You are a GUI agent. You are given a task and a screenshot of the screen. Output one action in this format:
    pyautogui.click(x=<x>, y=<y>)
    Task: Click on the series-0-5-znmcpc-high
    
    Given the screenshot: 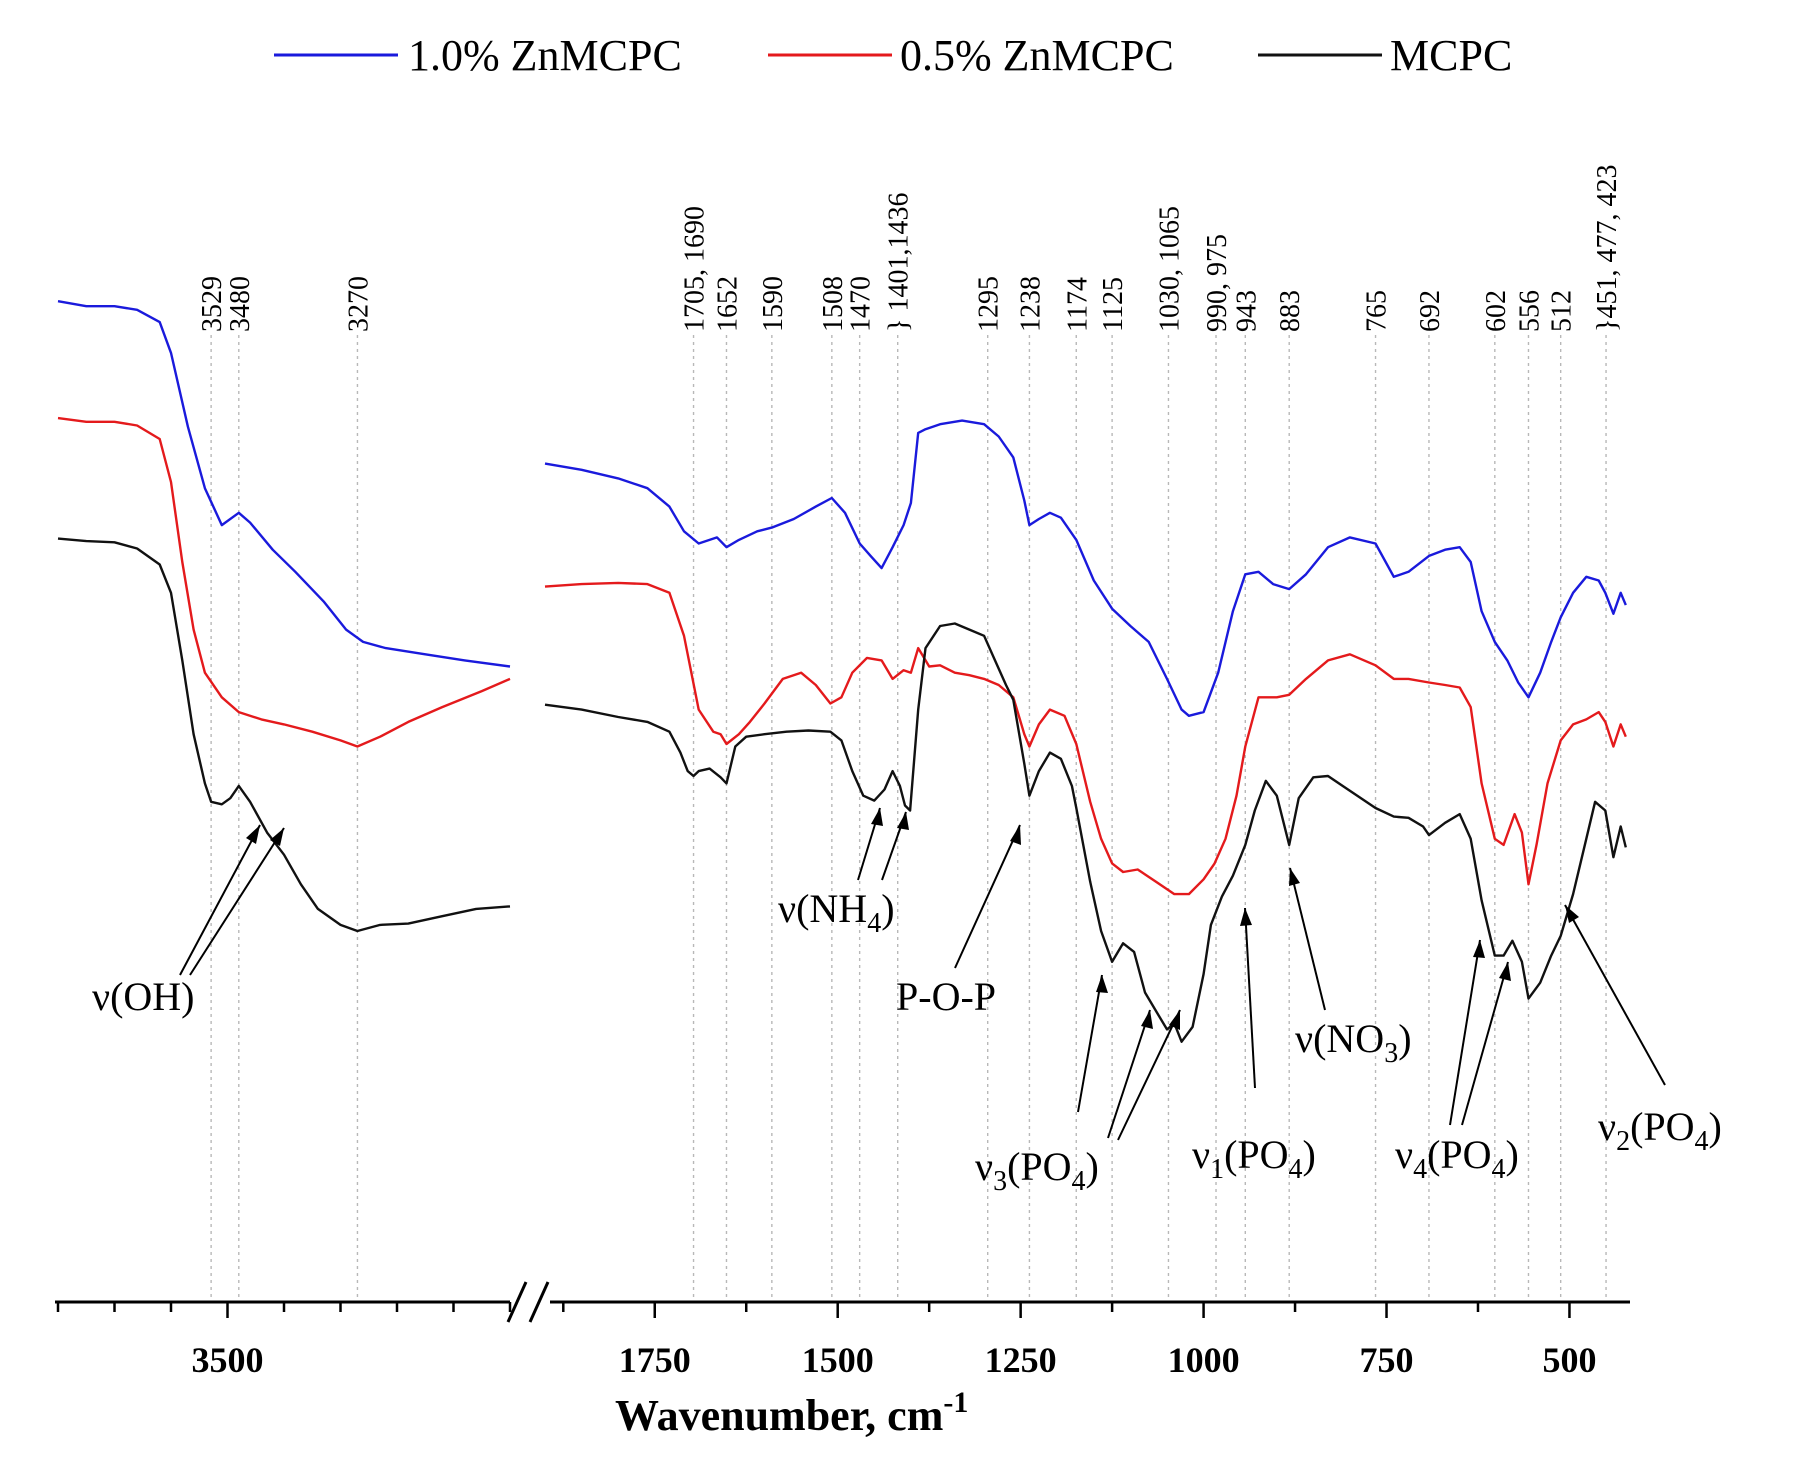 What is the action you would take?
    pyautogui.click(x=284, y=582)
    